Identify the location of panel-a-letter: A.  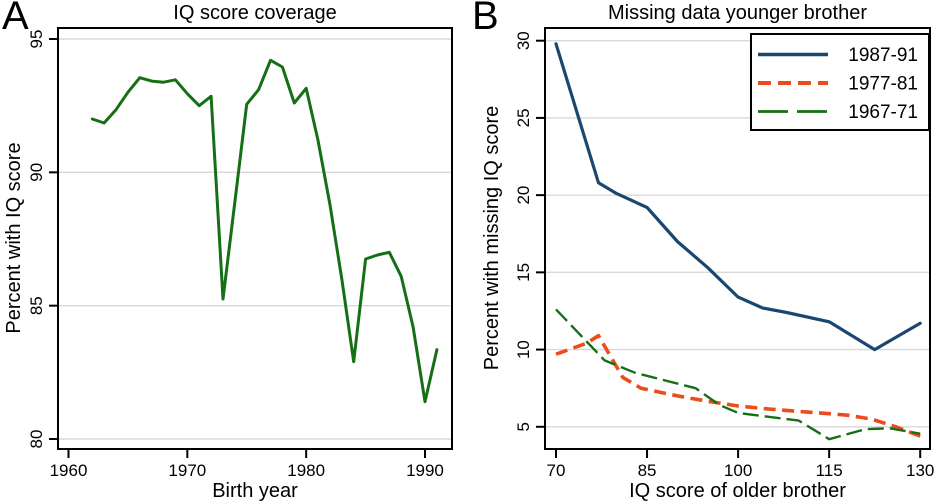
(15, 19).